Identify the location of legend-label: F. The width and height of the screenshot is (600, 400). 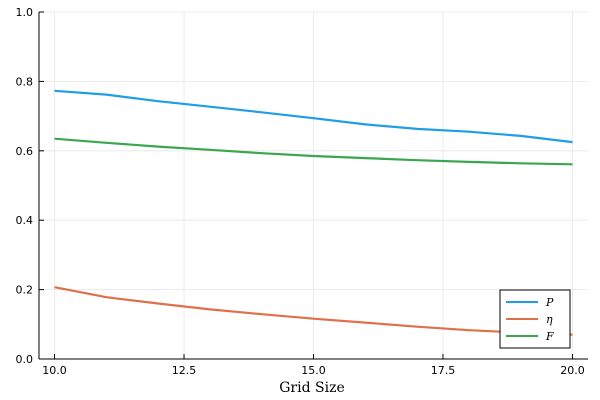
(549, 336).